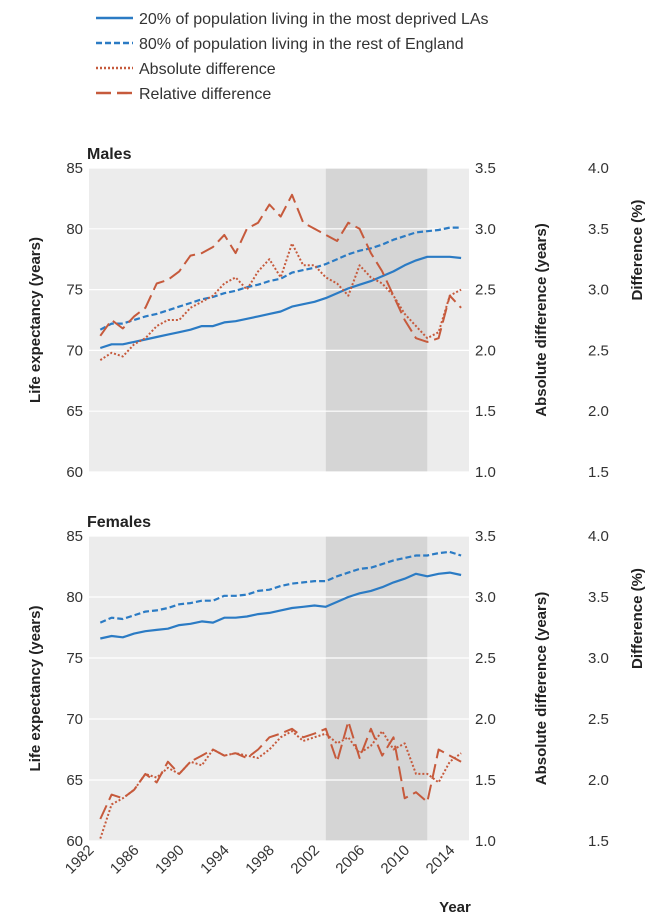 This screenshot has width=649, height=919. What do you see at coordinates (485, 472) in the screenshot?
I see `males-y2-tick-1.0: 1.0` at bounding box center [485, 472].